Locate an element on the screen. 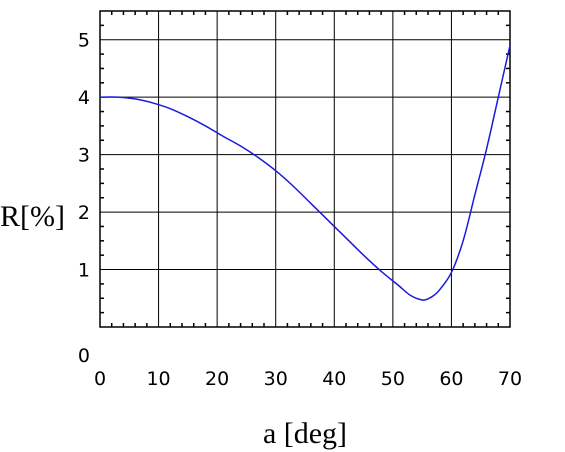  x-tick-labels: 0 10 20 30 40 50 60 70 is located at coordinates (308, 379).